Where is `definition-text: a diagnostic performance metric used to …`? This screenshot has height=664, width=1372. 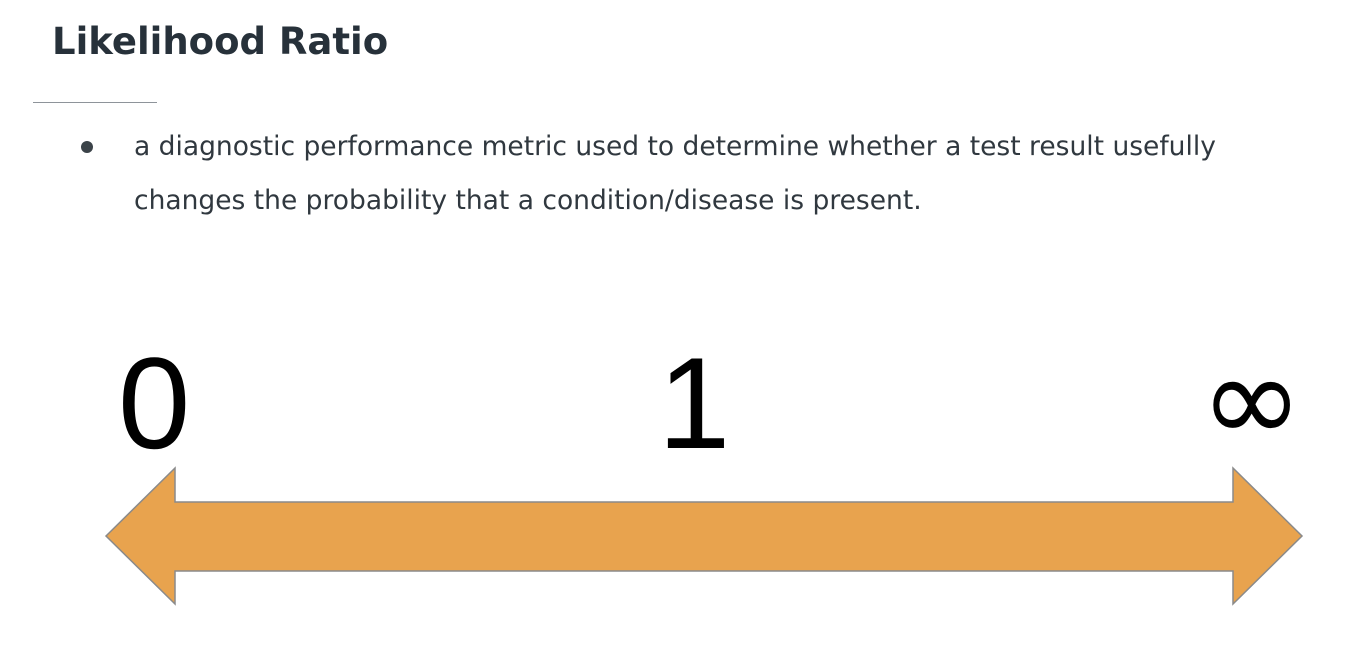 definition-text: a diagnostic performance metric used to … is located at coordinates (675, 173).